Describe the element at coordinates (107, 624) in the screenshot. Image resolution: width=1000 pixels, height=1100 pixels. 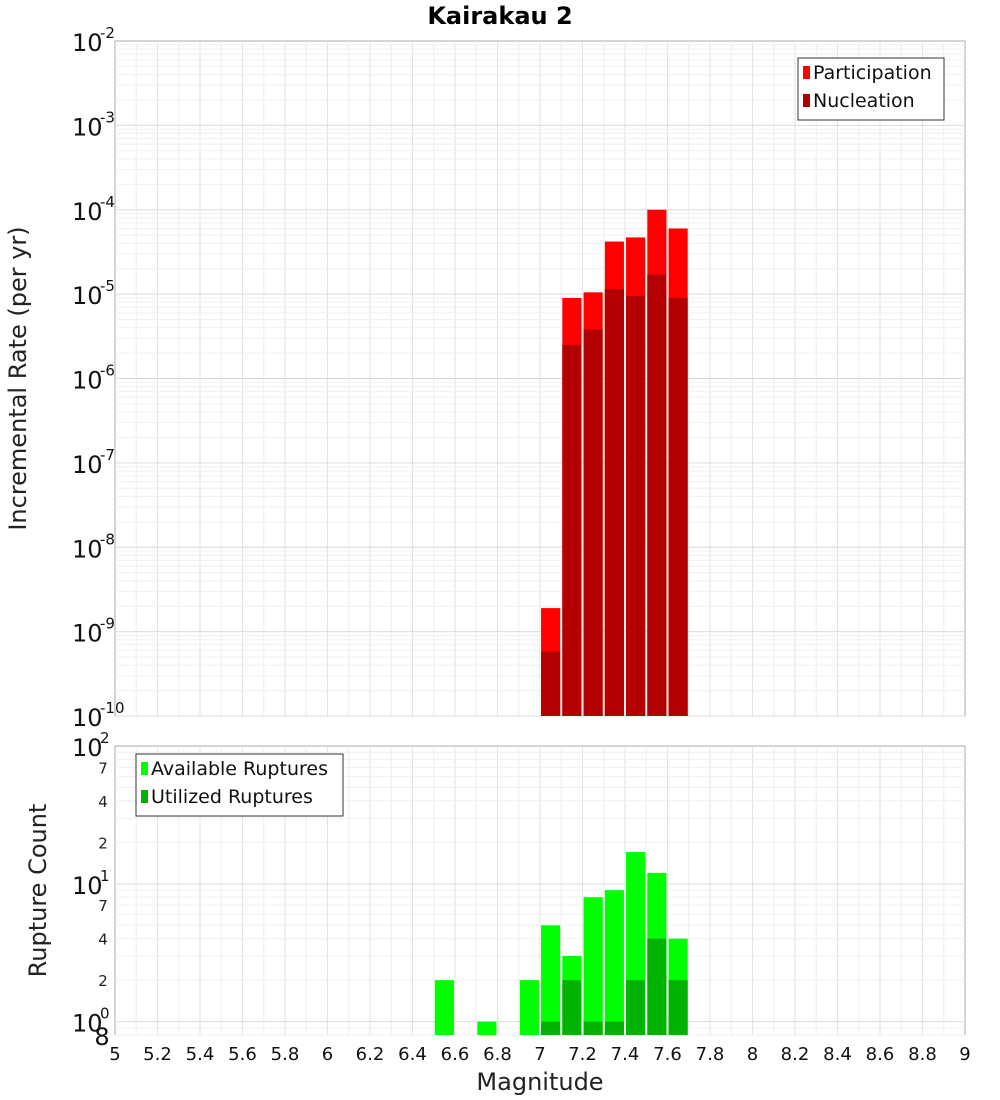
I see `y-tick-exponent: -9` at that location.